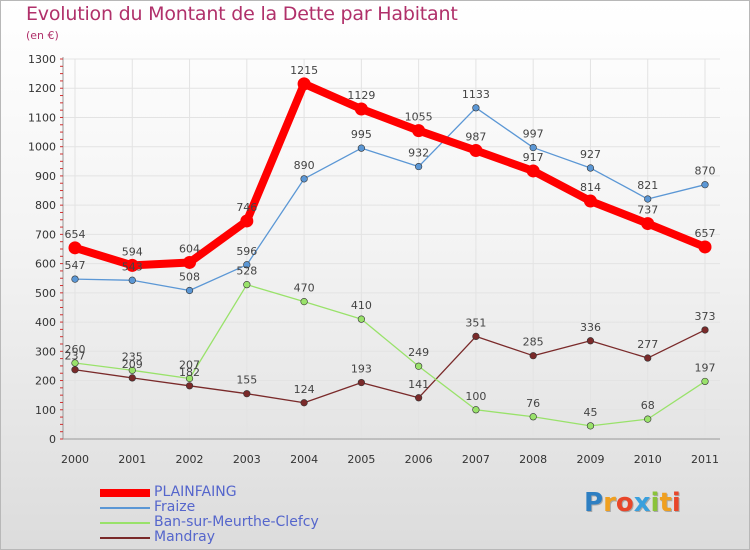  What do you see at coordinates (475, 136) in the screenshot?
I see `data-label: 987` at bounding box center [475, 136].